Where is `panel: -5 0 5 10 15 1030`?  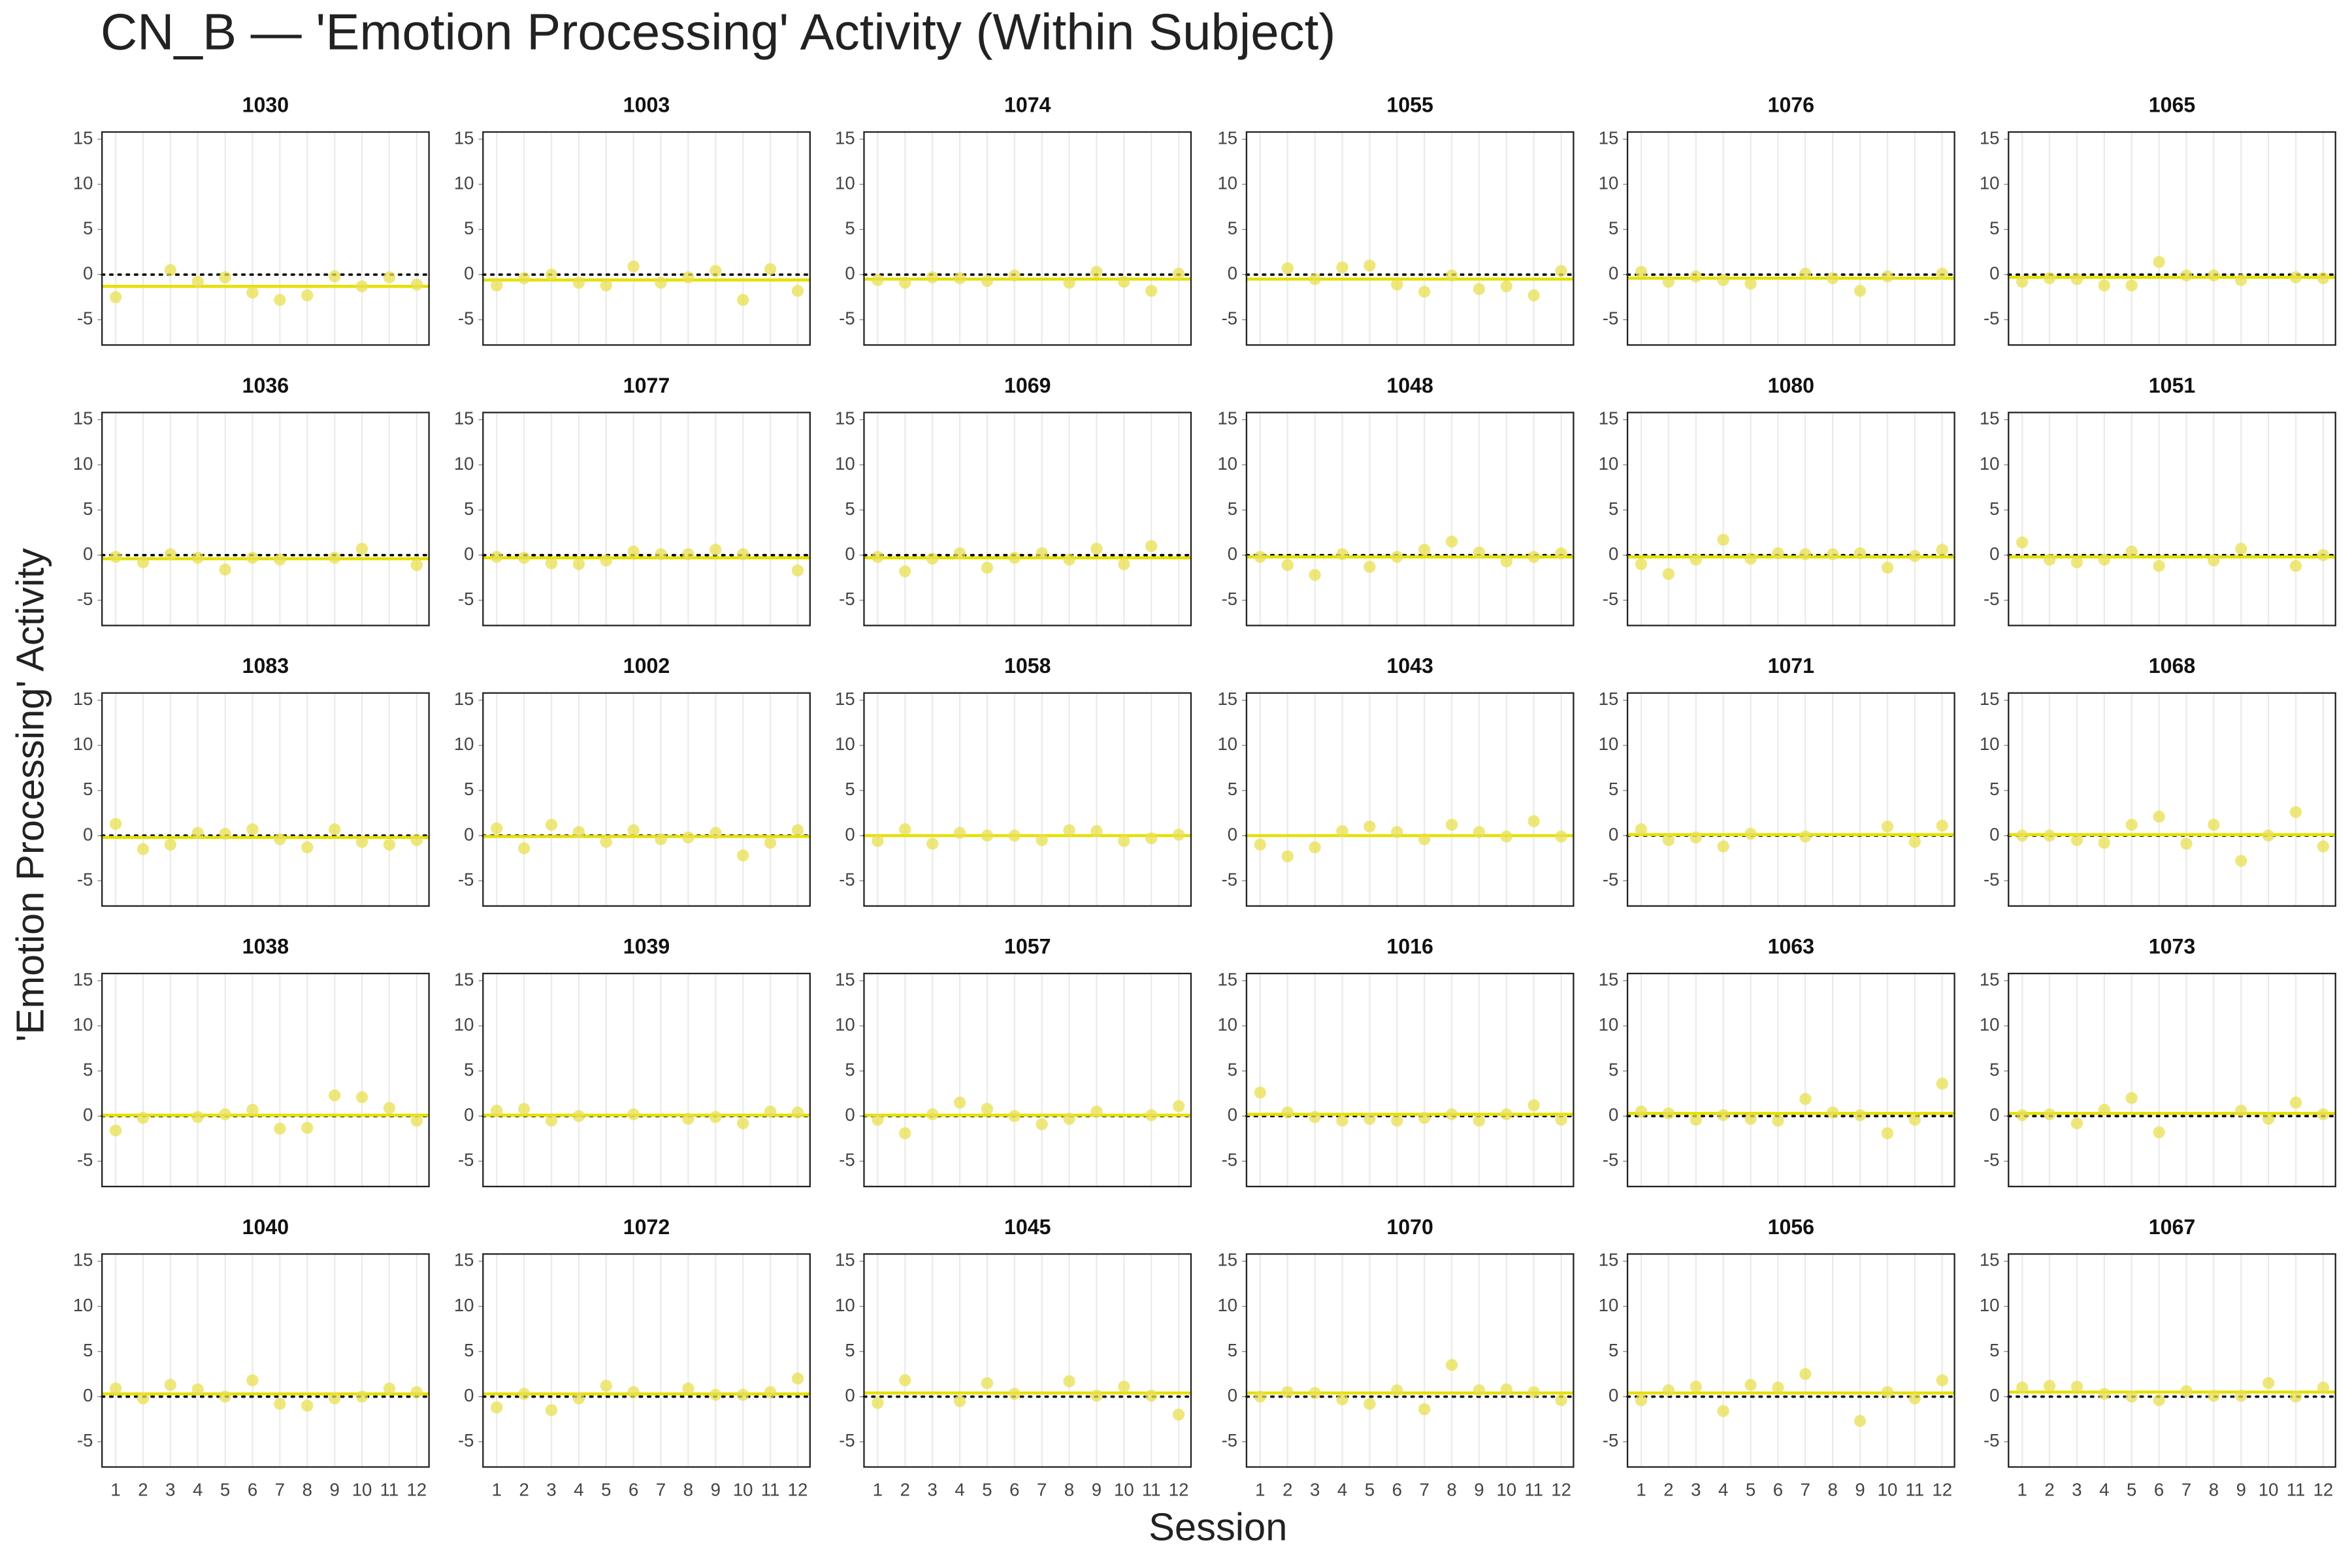 panel: -5 0 5 10 15 1030 is located at coordinates (252, 219).